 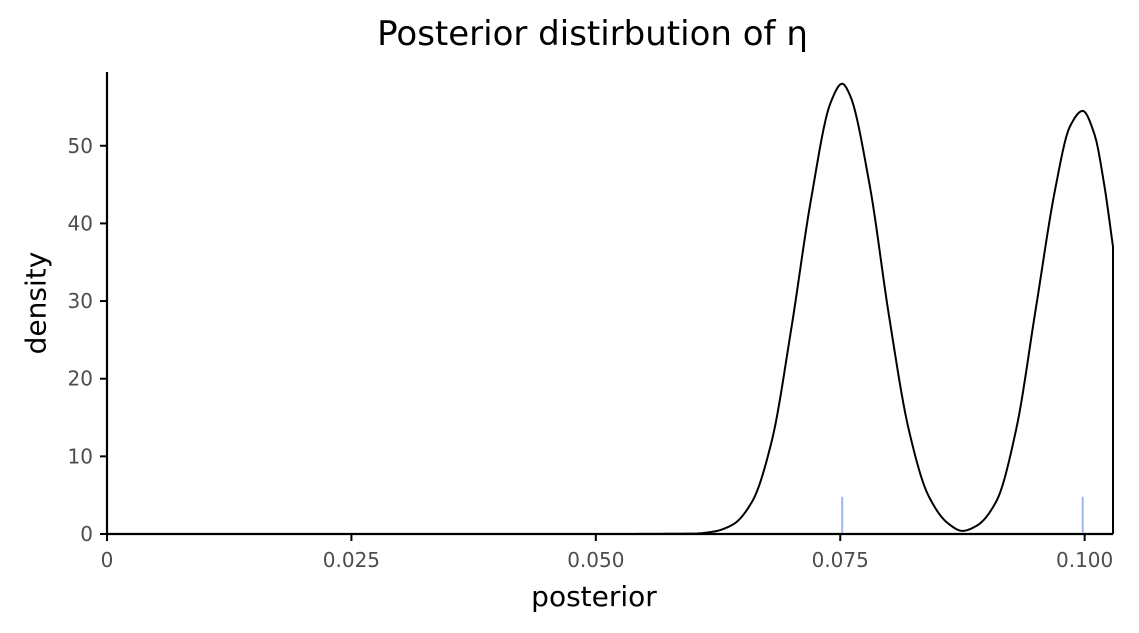 What do you see at coordinates (86, 534) in the screenshot?
I see `y-tick-label: 0` at bounding box center [86, 534].